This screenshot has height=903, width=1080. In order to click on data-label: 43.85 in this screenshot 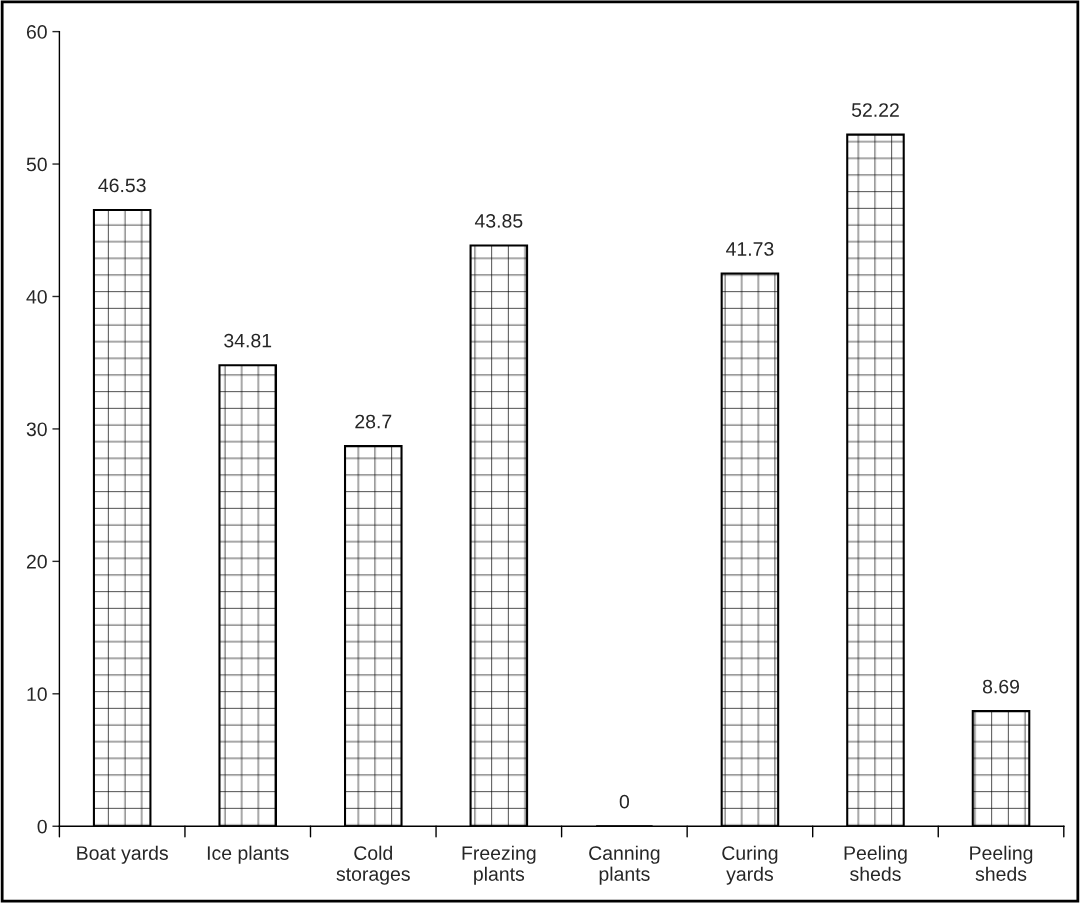, I will do `click(498, 220)`.